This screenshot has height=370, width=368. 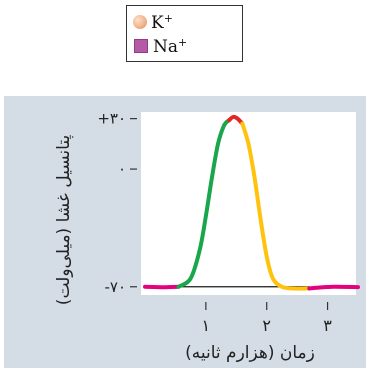 I want to click on purple-square-icon, so click(x=141, y=46).